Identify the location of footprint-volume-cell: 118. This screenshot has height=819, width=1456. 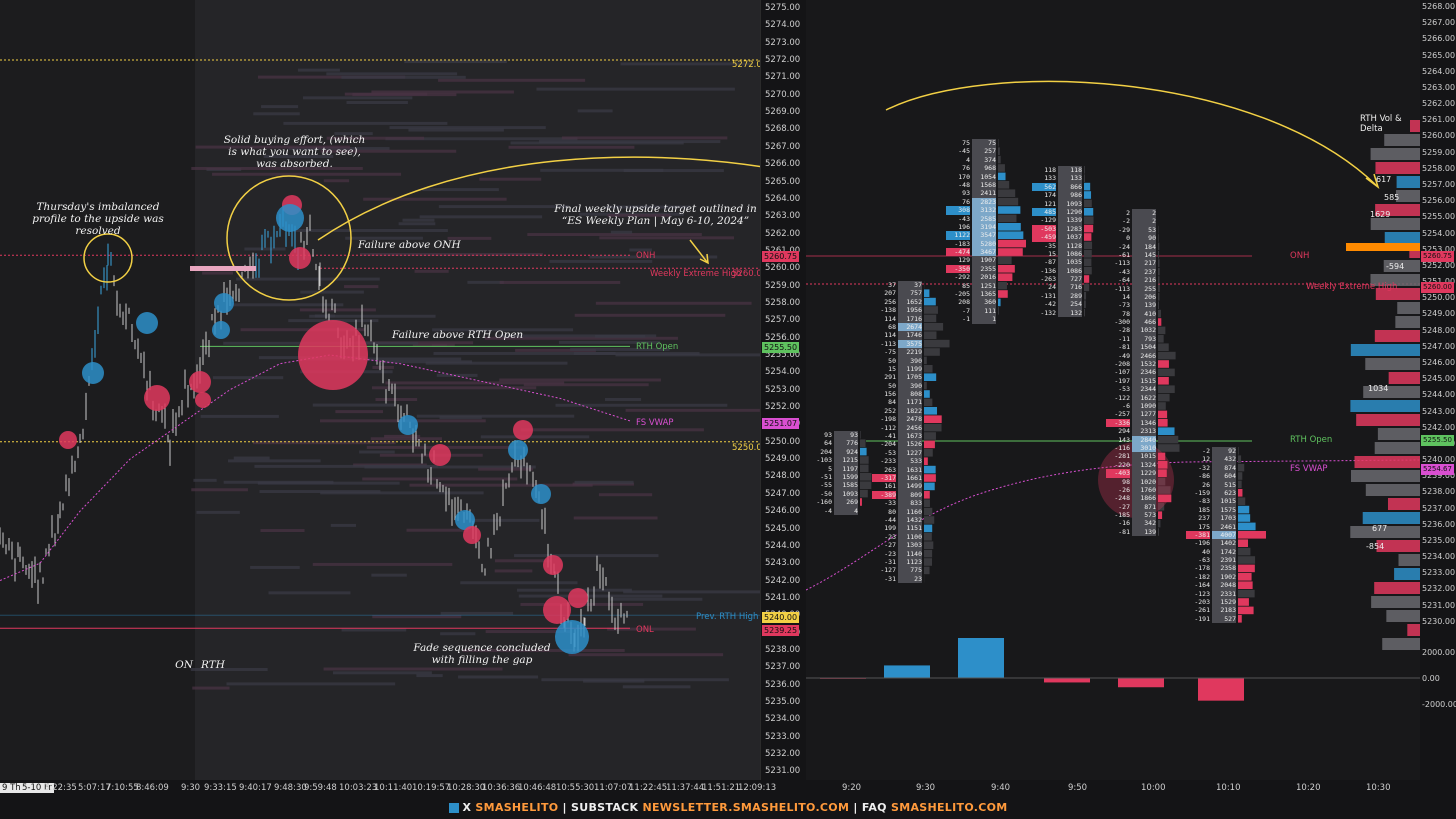
(1070, 170).